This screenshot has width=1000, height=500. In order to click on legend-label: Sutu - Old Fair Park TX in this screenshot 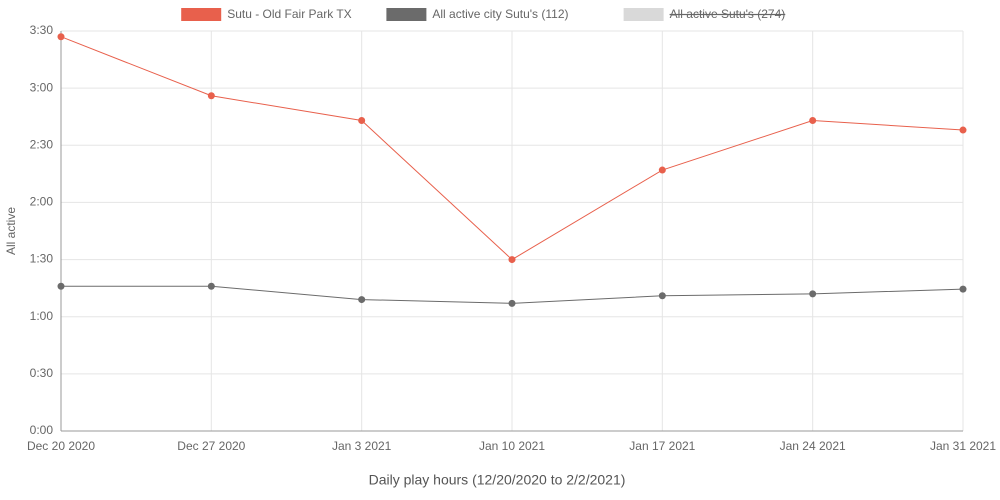, I will do `click(289, 14)`.